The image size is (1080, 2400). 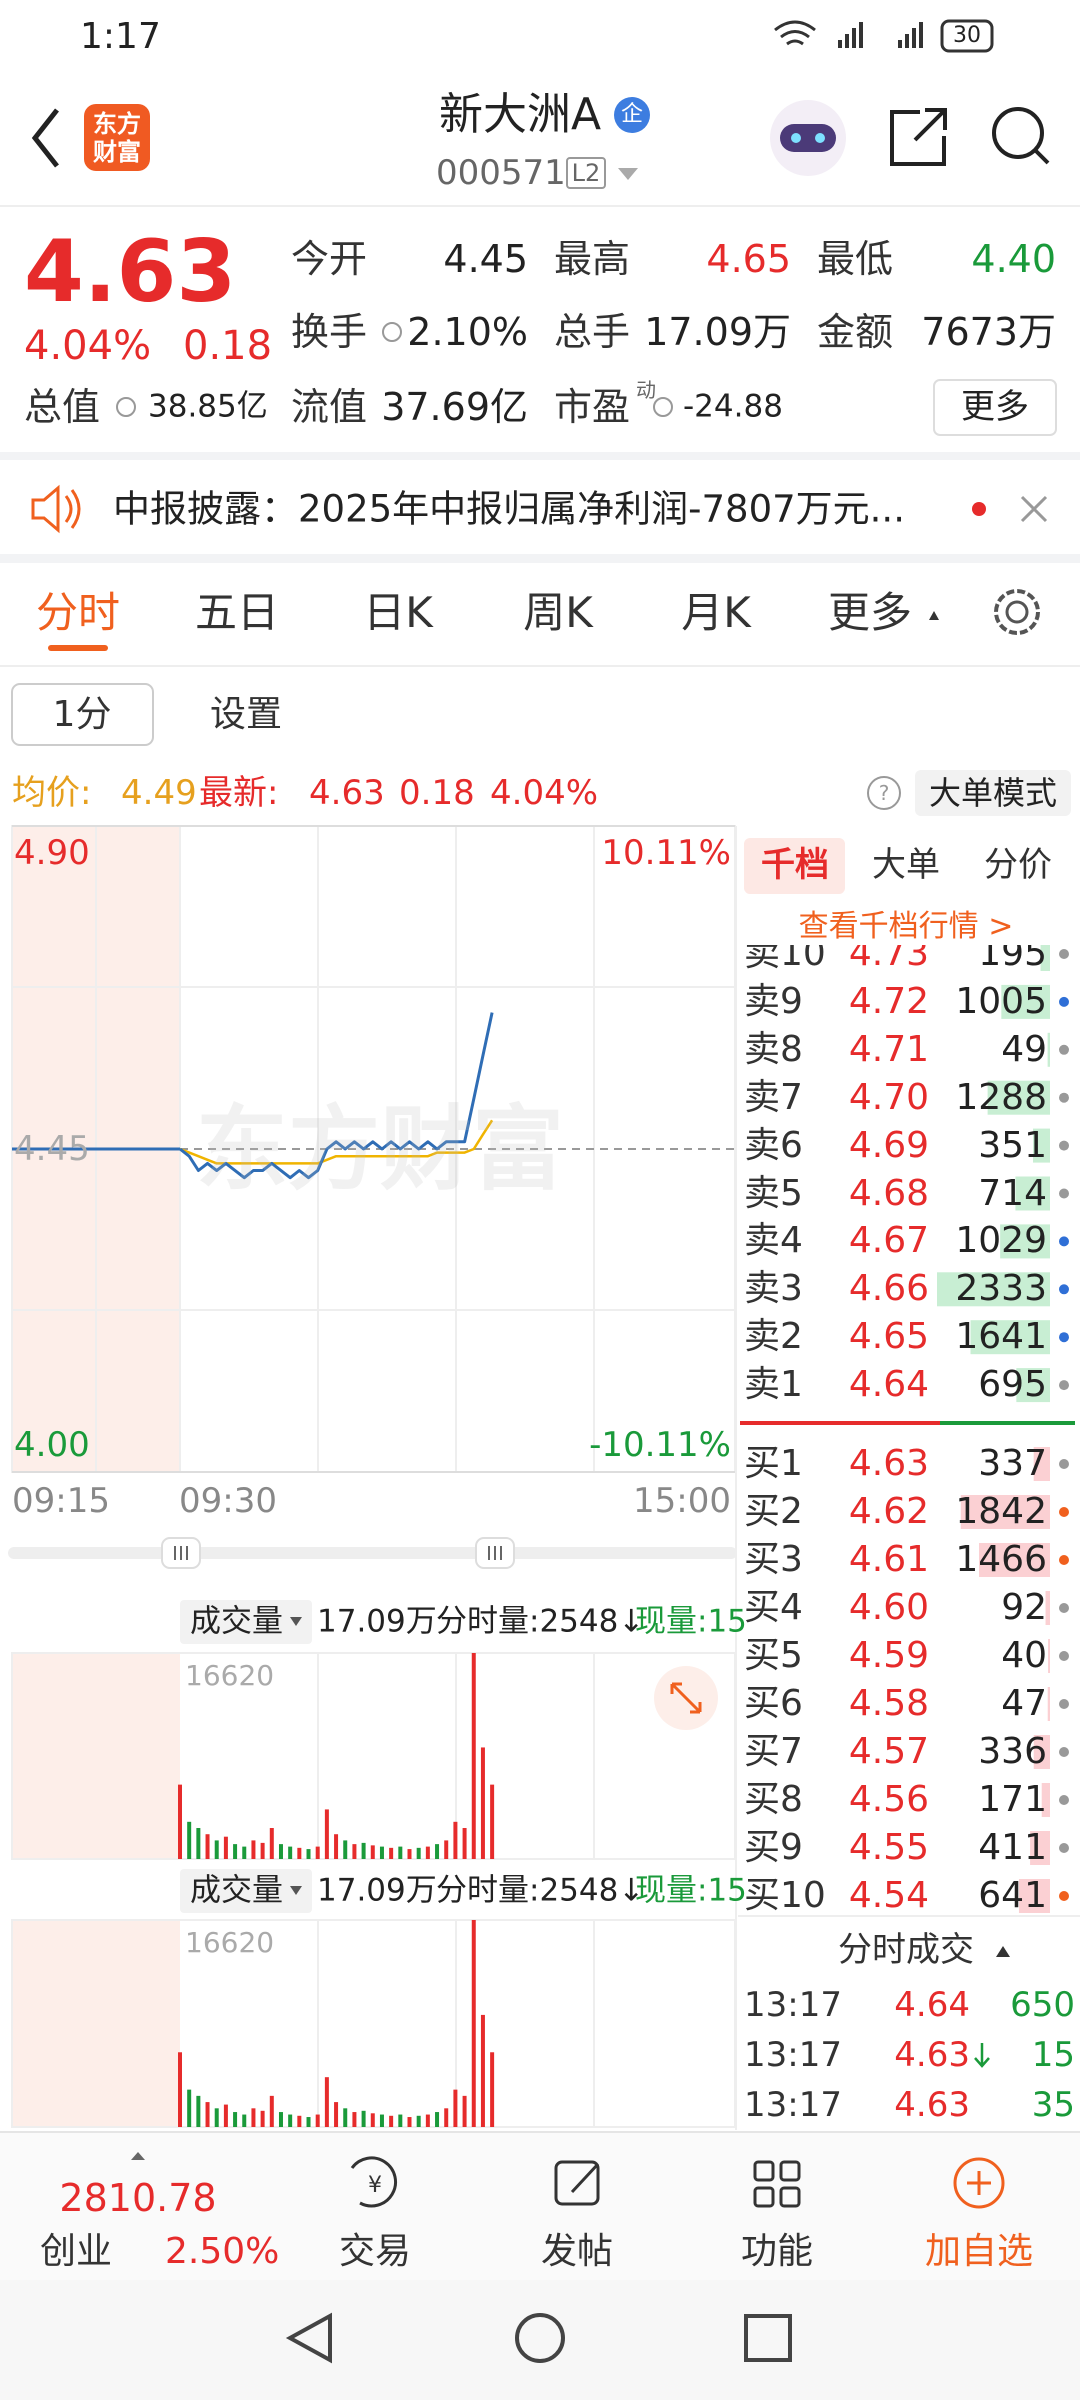 What do you see at coordinates (632, 114) in the screenshot?
I see `badge-text: 企` at bounding box center [632, 114].